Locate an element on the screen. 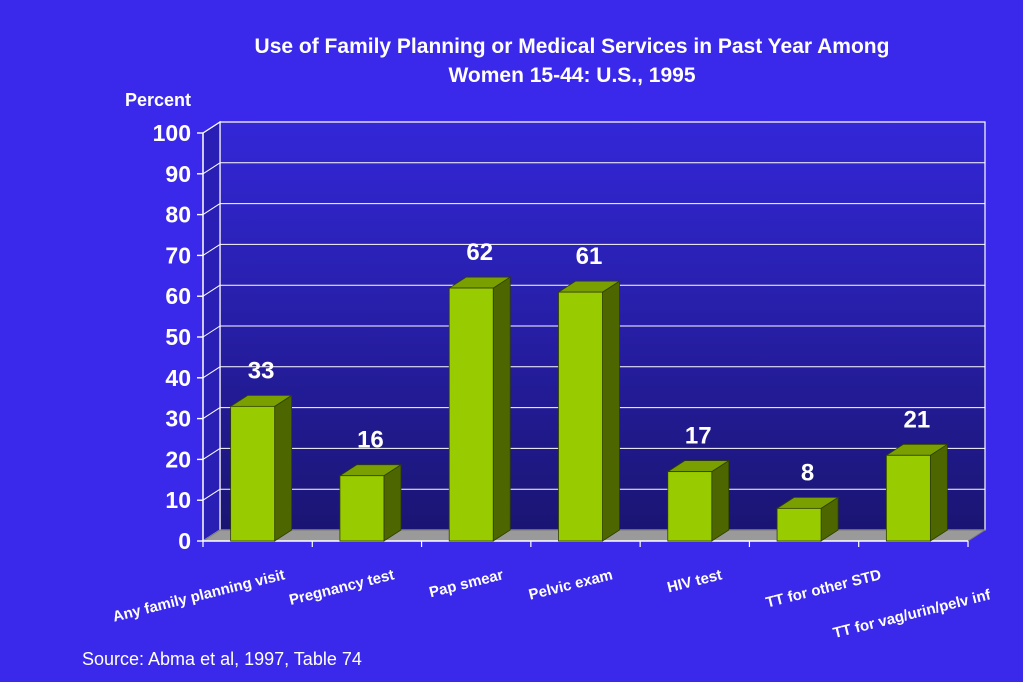  data-label: 17 is located at coordinates (698, 436).